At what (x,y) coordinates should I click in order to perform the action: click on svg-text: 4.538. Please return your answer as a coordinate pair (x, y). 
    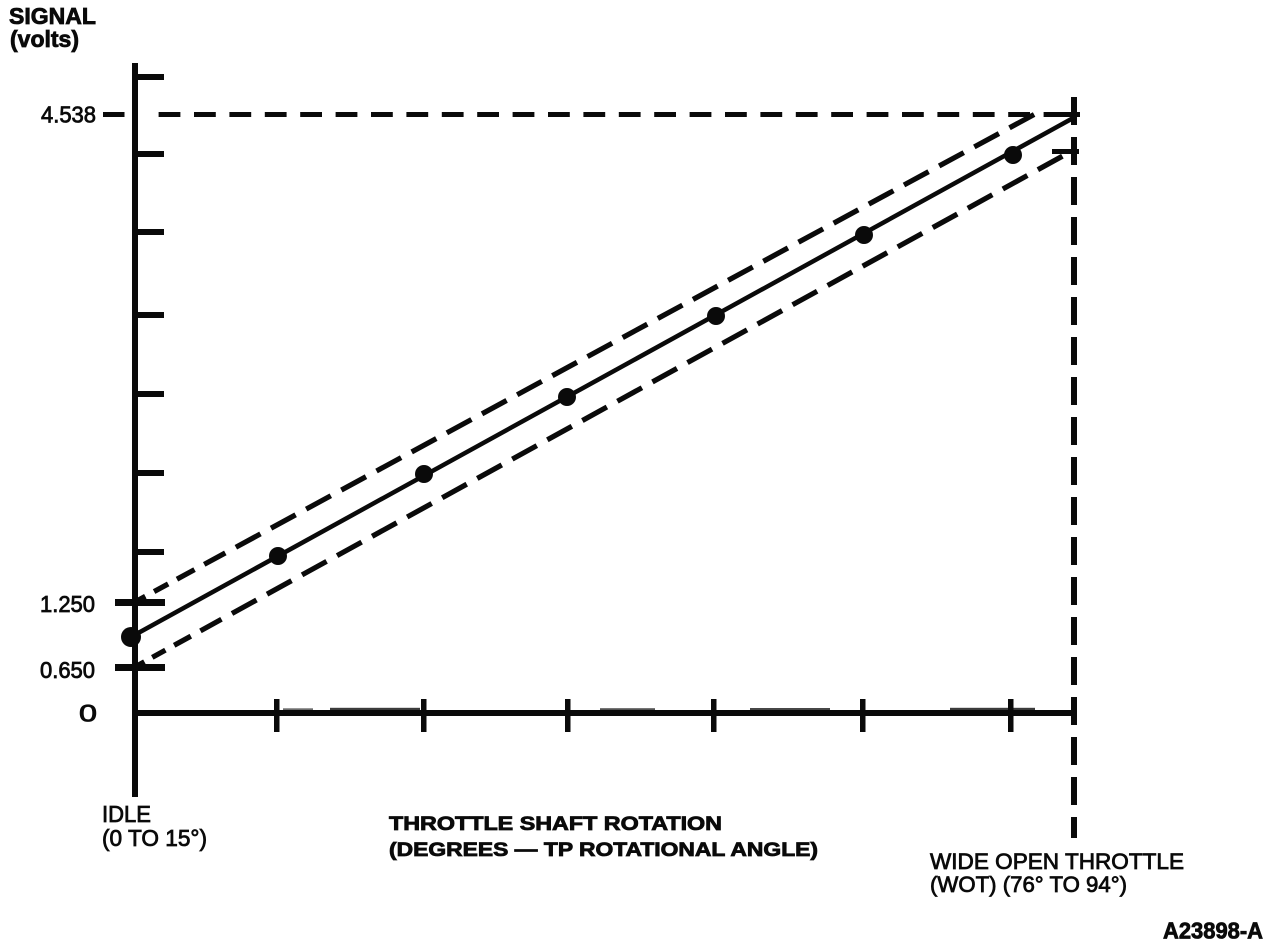
    Looking at the image, I should click on (68, 115).